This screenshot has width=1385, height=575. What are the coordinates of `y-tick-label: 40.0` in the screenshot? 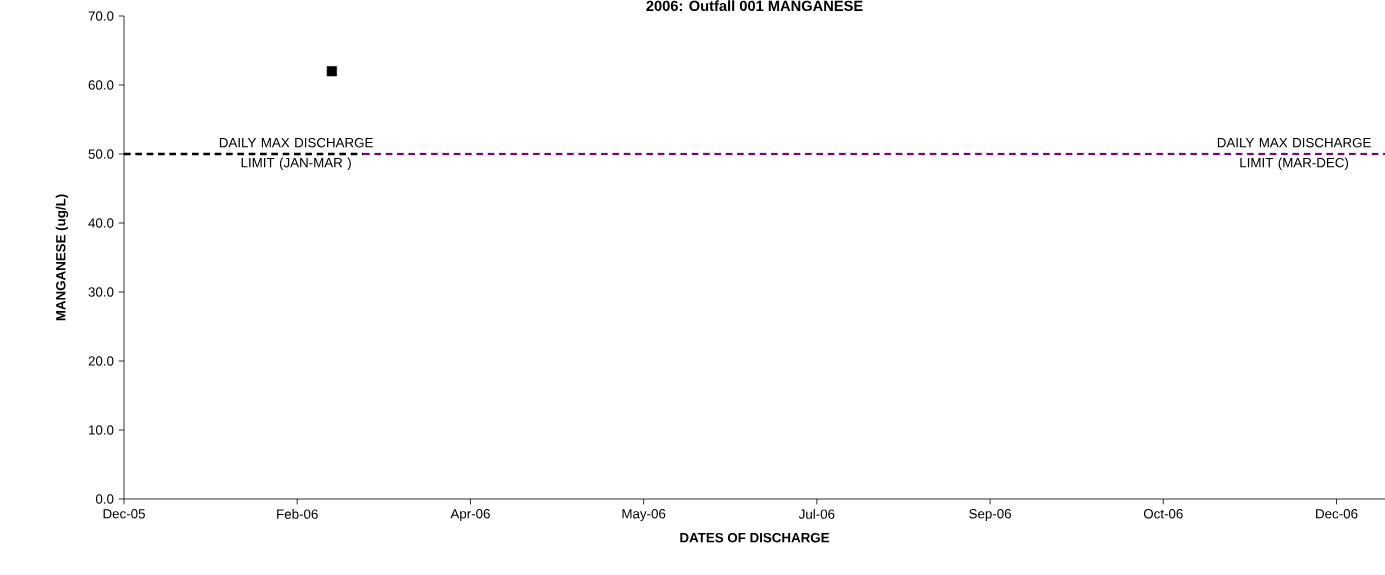 It's located at (101, 223).